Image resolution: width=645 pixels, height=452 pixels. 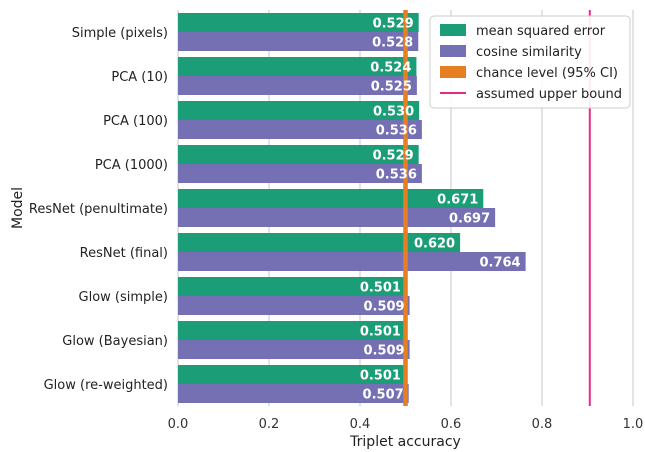 I want to click on y-tick-label: PCA (100), so click(x=135, y=121).